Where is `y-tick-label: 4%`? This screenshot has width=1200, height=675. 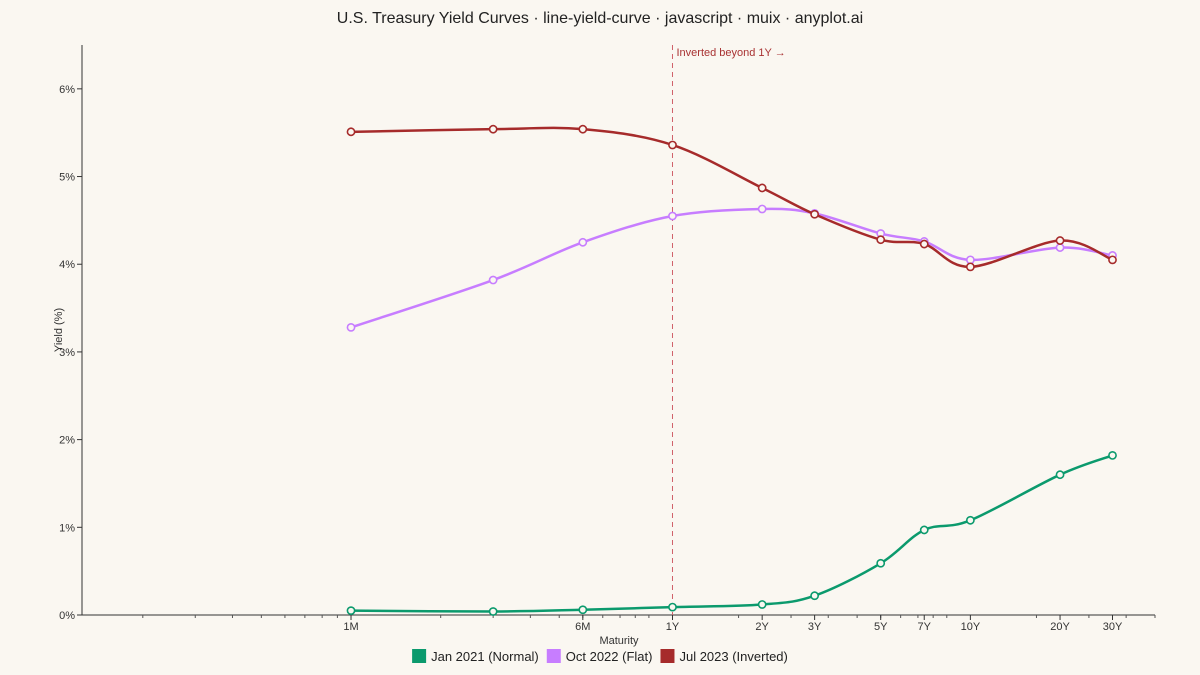 y-tick-label: 4% is located at coordinates (67, 265).